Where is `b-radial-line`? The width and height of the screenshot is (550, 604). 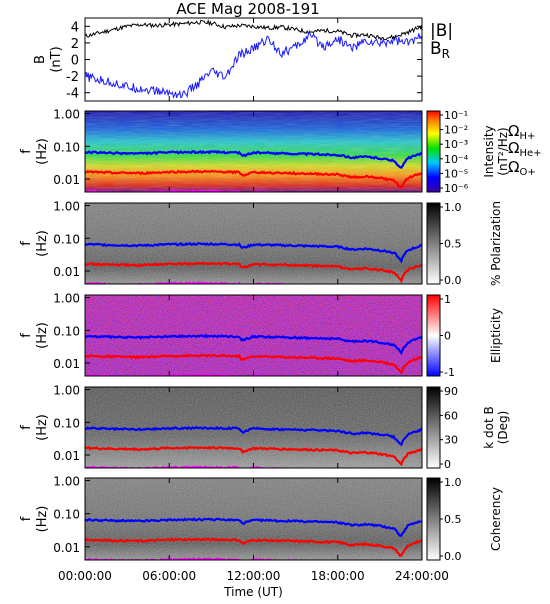
b-radial-line is located at coordinates (253, 64).